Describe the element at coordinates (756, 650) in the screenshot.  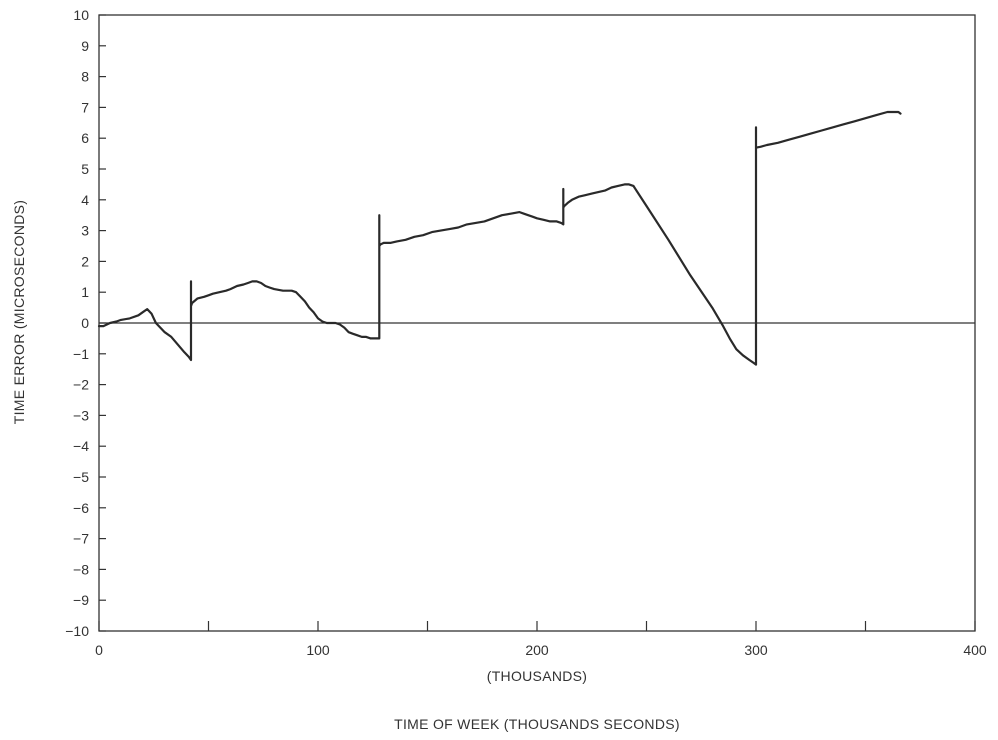
I see `x-tick-label: 300` at that location.